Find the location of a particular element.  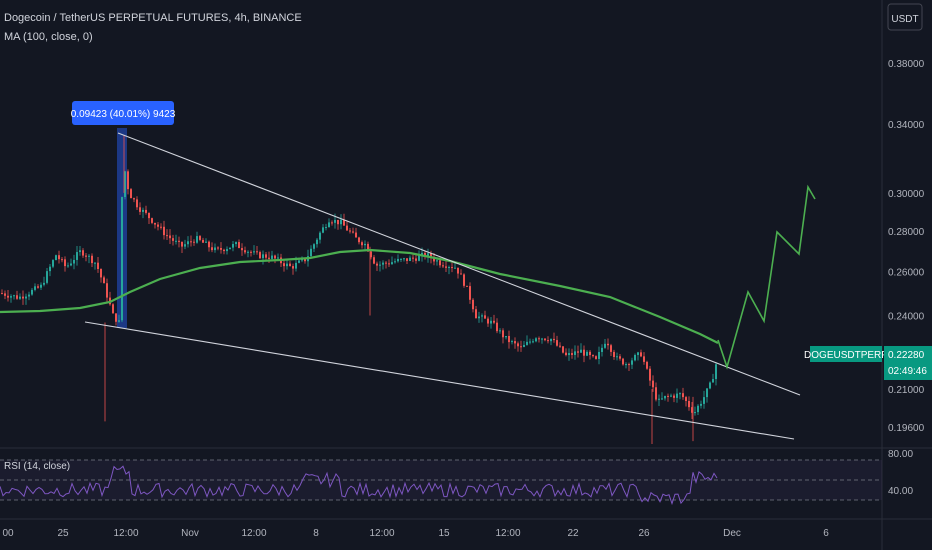

ma-line is located at coordinates (359, 296).